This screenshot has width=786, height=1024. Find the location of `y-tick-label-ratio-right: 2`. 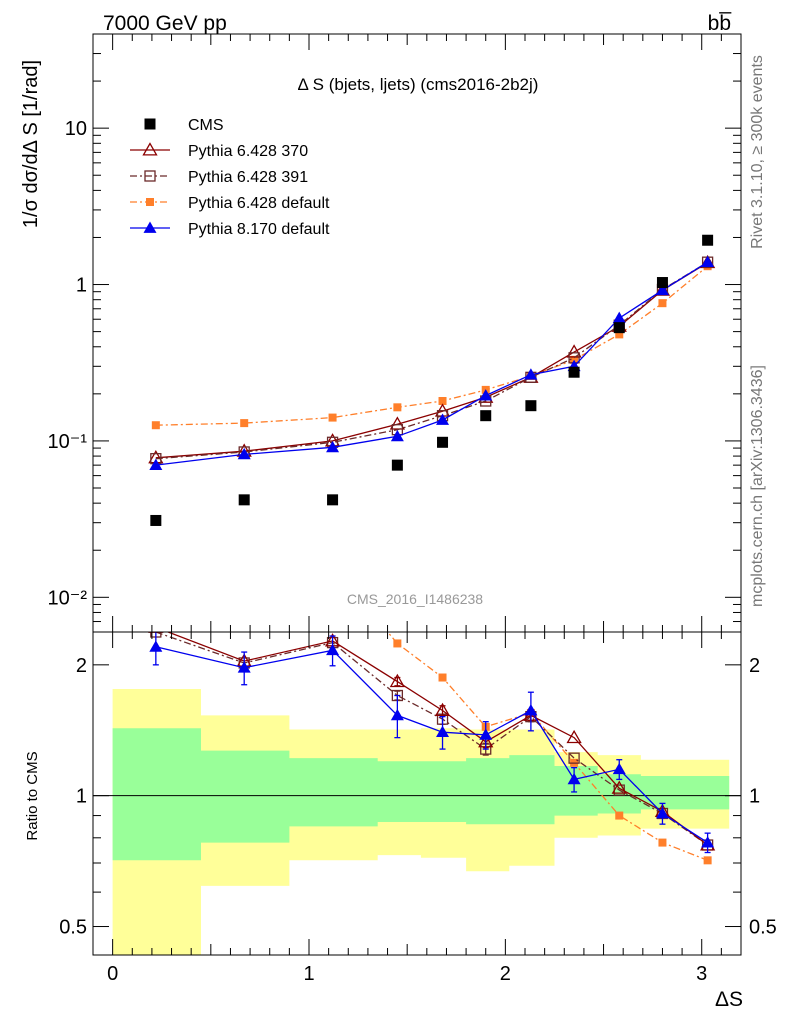

y-tick-label-ratio-right: 2 is located at coordinates (754, 666).